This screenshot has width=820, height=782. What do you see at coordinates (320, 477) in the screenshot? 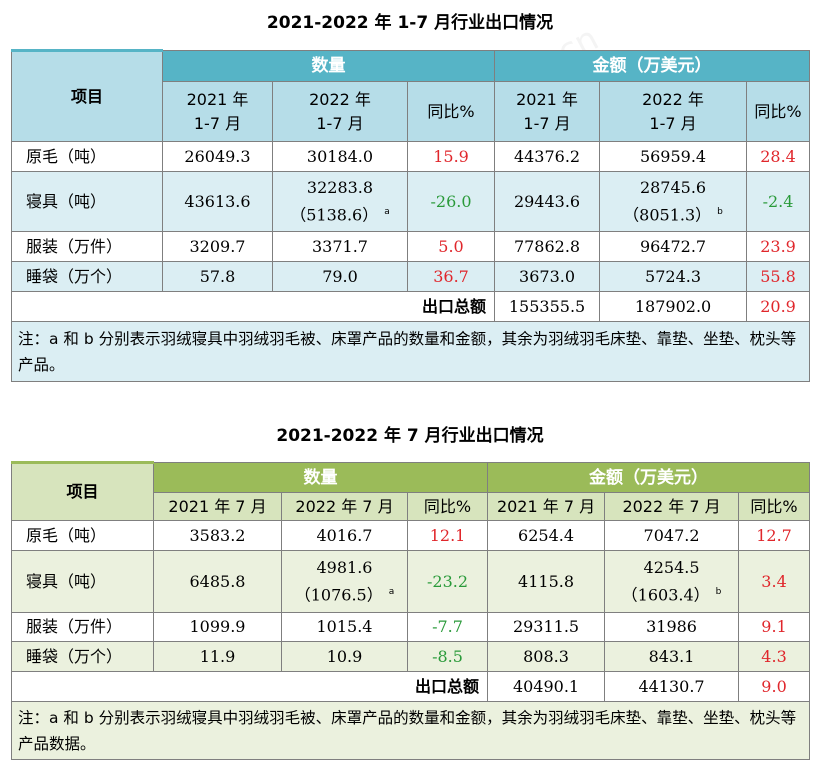
I see `quantity-header: 数量` at bounding box center [320, 477].